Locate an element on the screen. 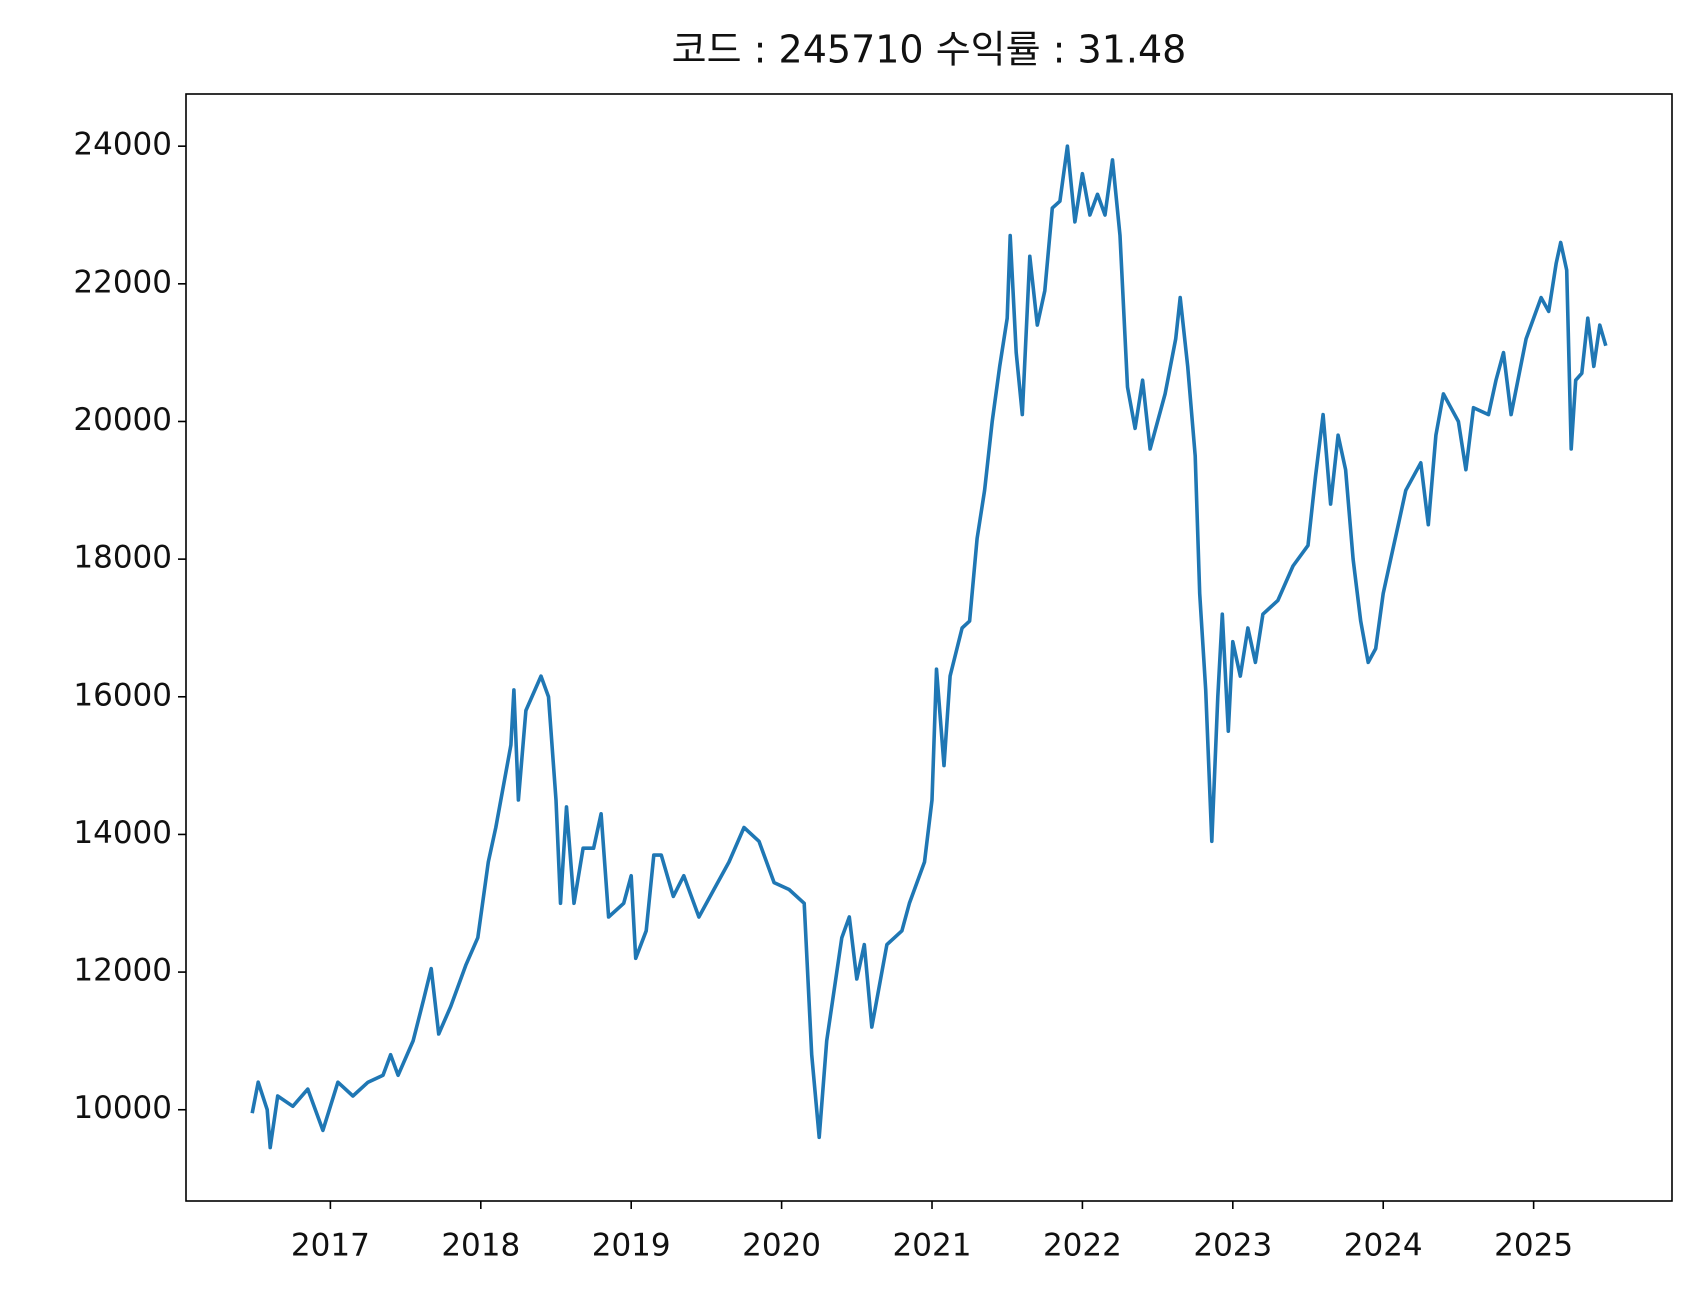 The width and height of the screenshot is (1703, 1300). x-tick-label: 2018 is located at coordinates (480, 1246).